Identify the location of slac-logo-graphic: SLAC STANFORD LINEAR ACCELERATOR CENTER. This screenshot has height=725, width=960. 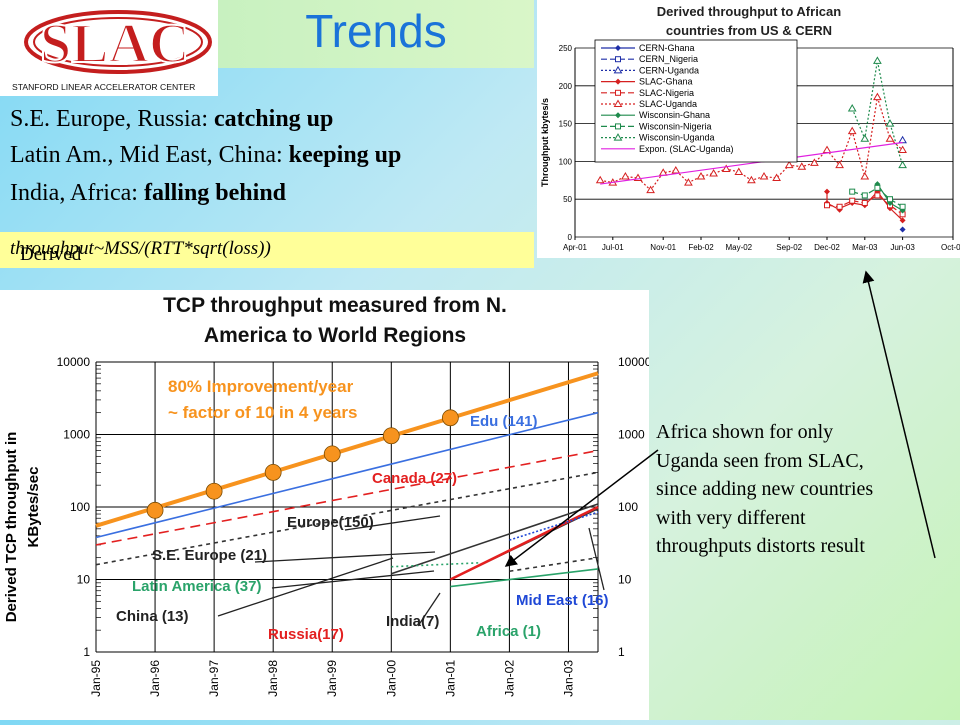
(112, 51).